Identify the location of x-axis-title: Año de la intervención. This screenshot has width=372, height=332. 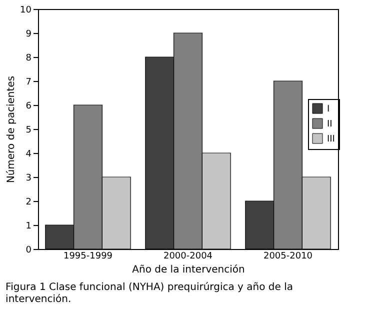
(188, 270).